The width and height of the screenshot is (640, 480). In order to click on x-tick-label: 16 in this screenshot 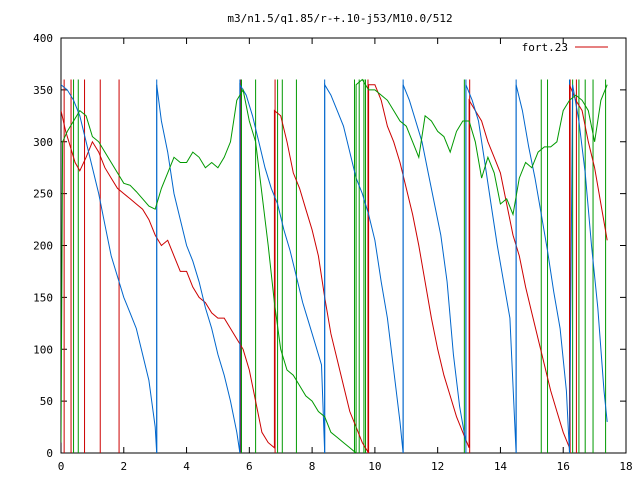, I will do `click(563, 466)`.